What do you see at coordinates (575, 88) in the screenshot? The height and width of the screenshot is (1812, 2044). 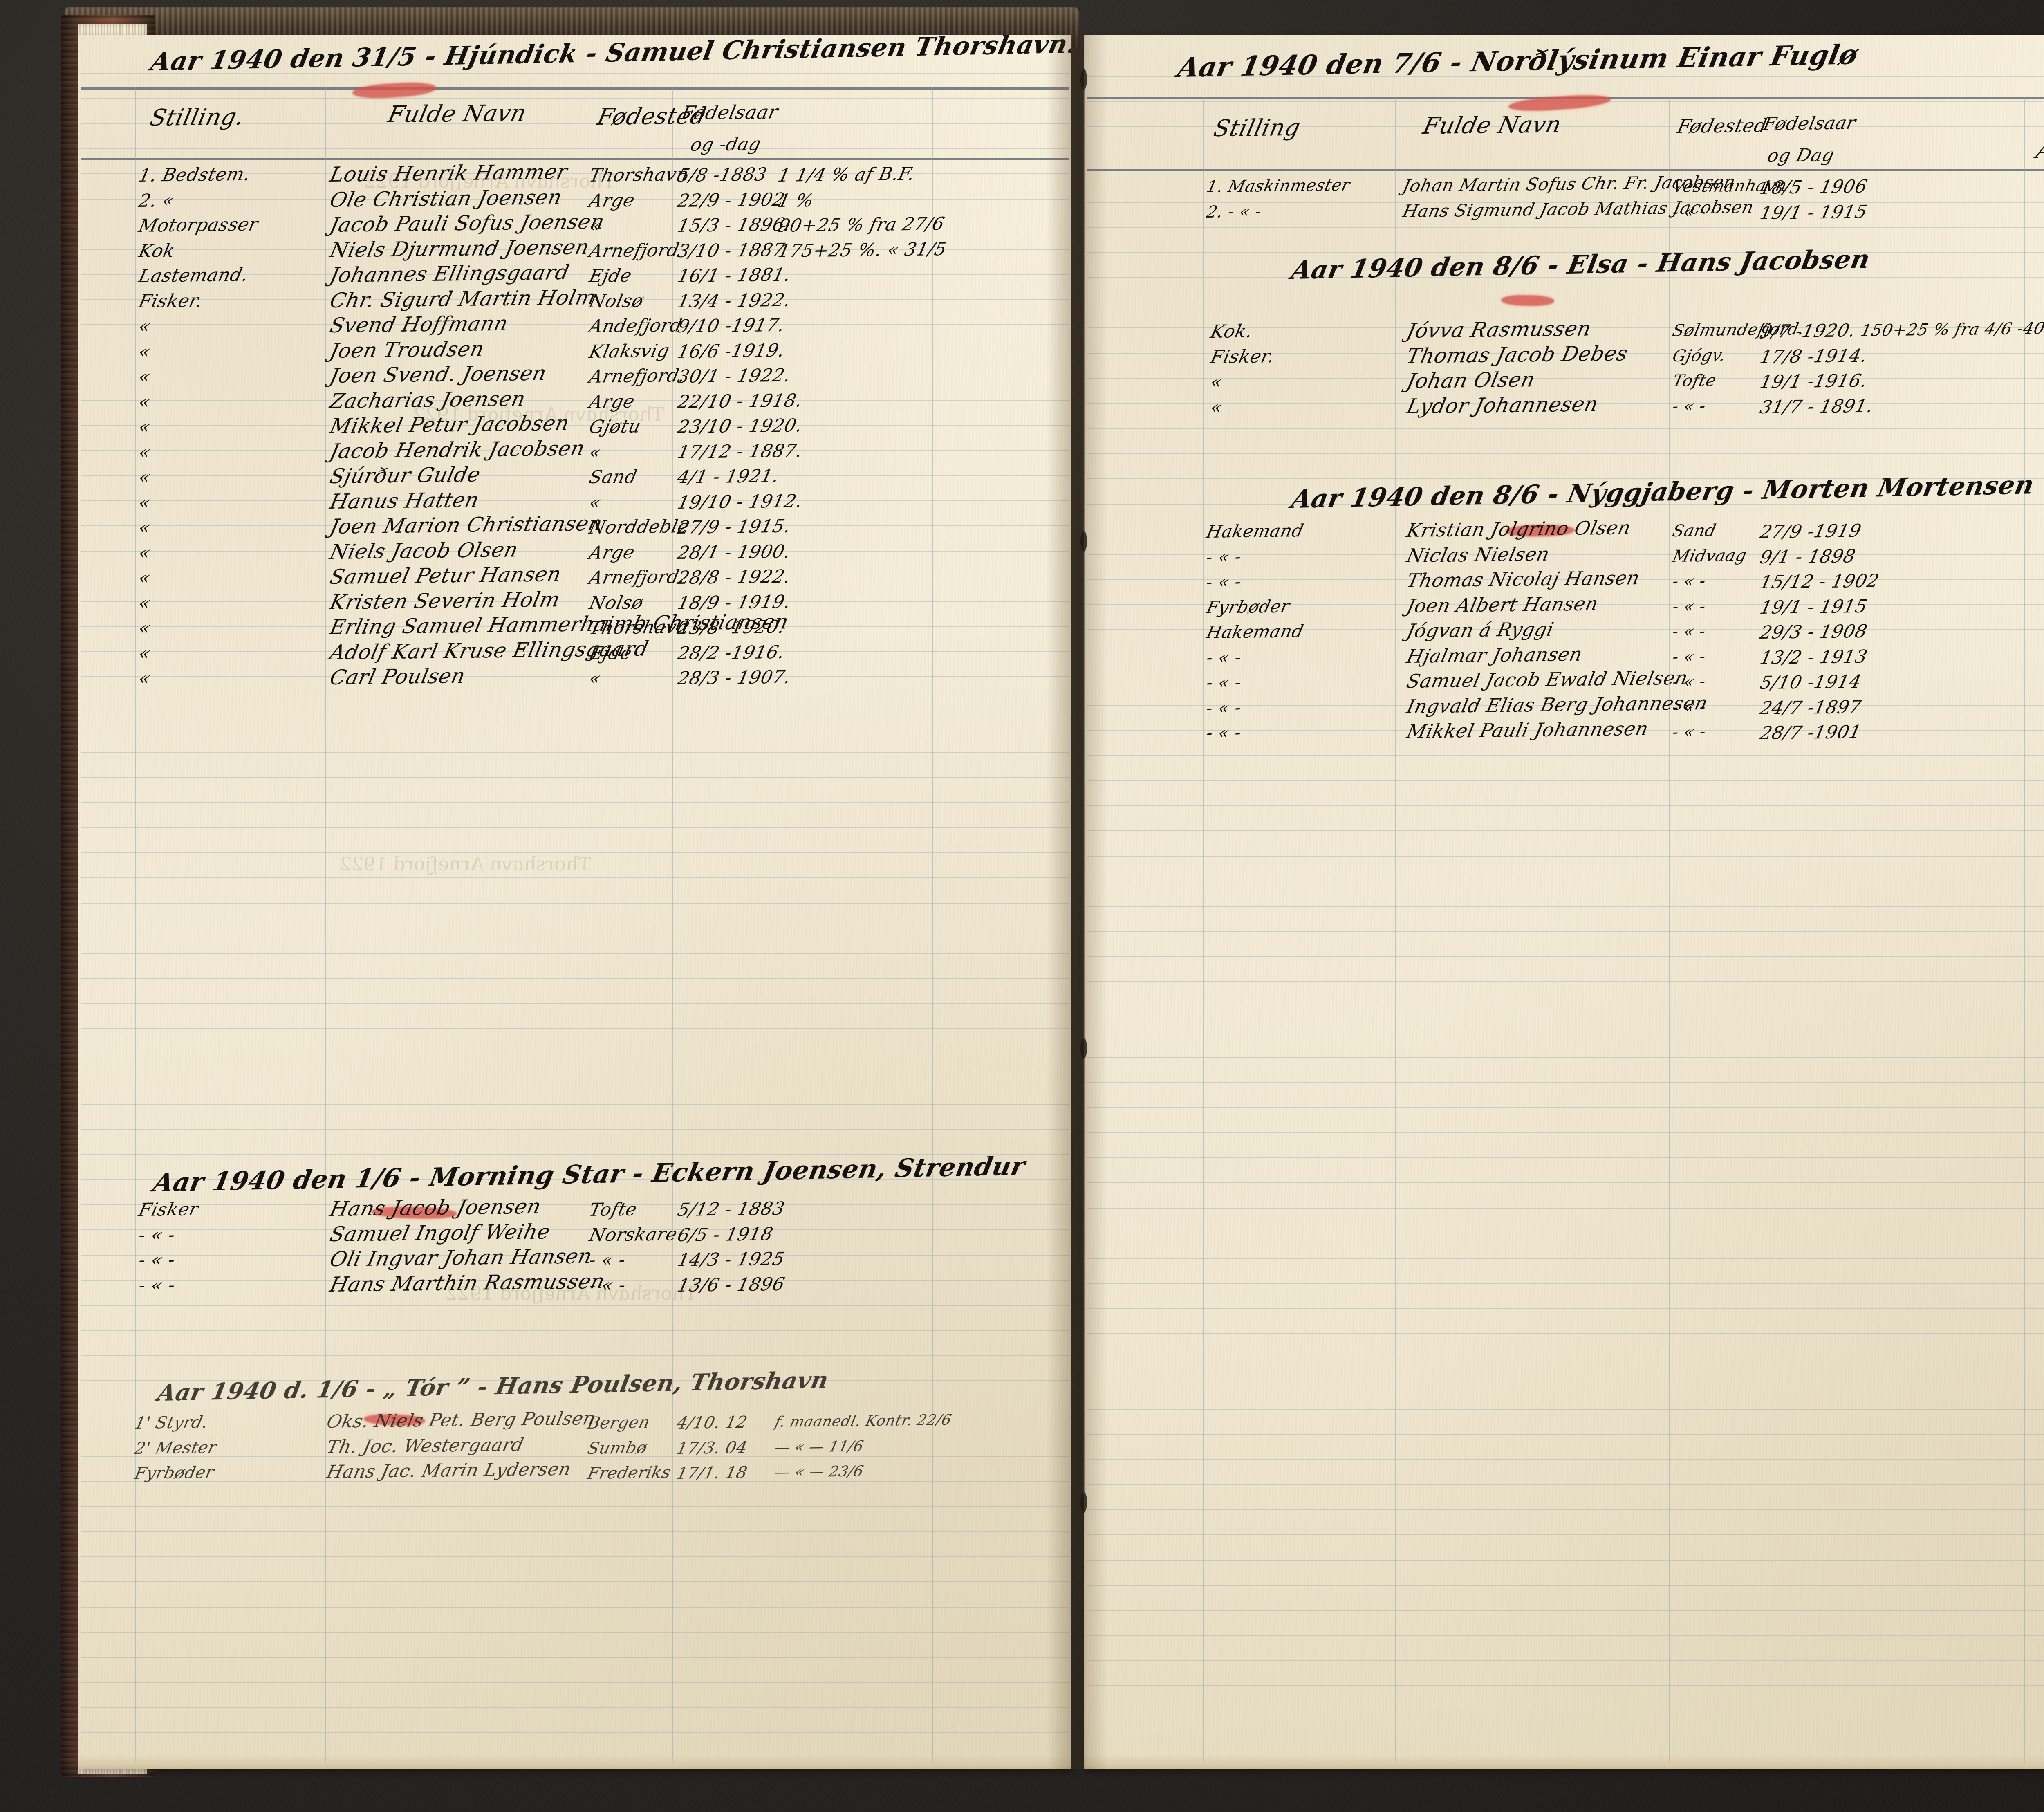 I see `table-top-rule` at bounding box center [575, 88].